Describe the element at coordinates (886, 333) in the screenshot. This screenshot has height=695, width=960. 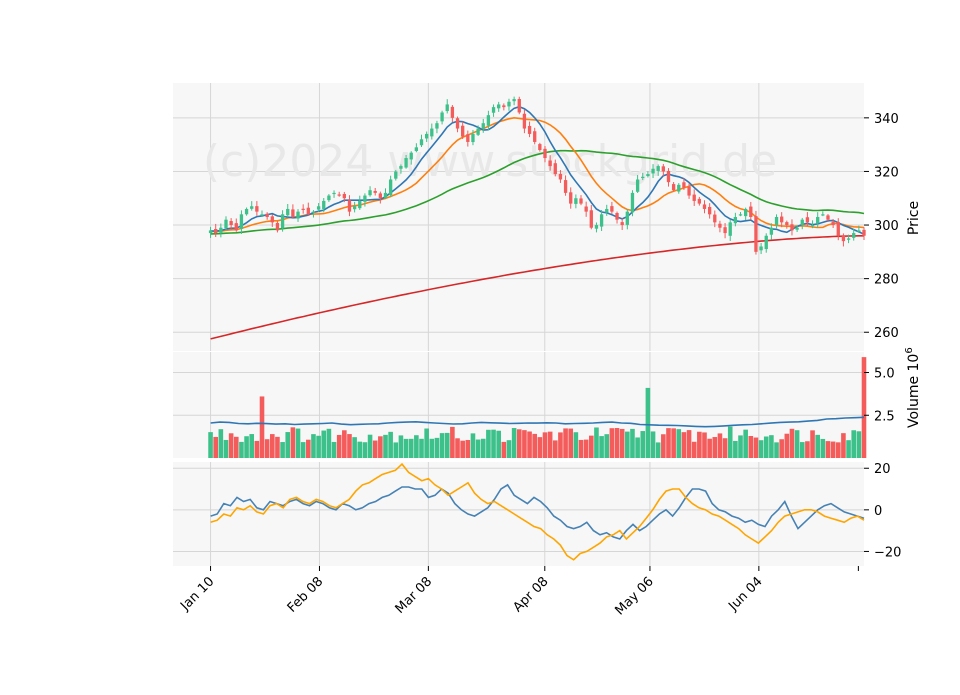
I see `price-axis-tick-label: 260` at that location.